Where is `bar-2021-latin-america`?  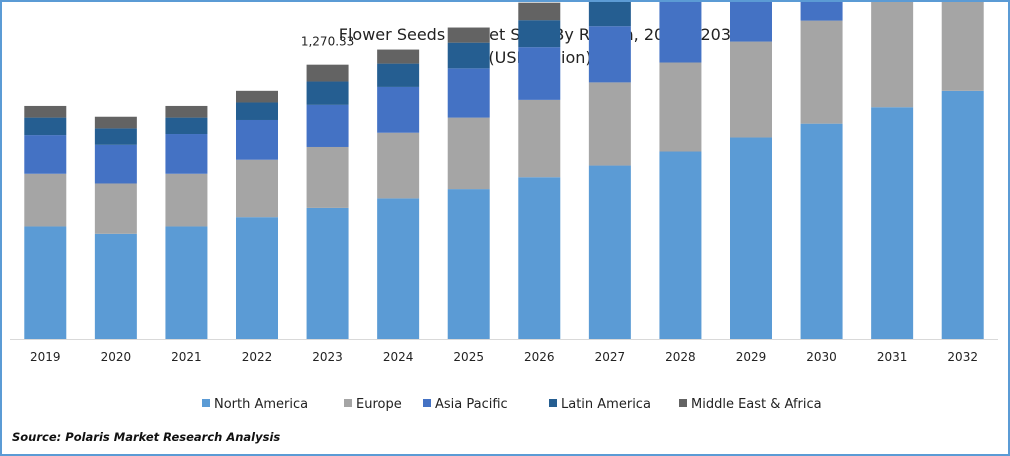 bar-2021-latin-america is located at coordinates (186, 126).